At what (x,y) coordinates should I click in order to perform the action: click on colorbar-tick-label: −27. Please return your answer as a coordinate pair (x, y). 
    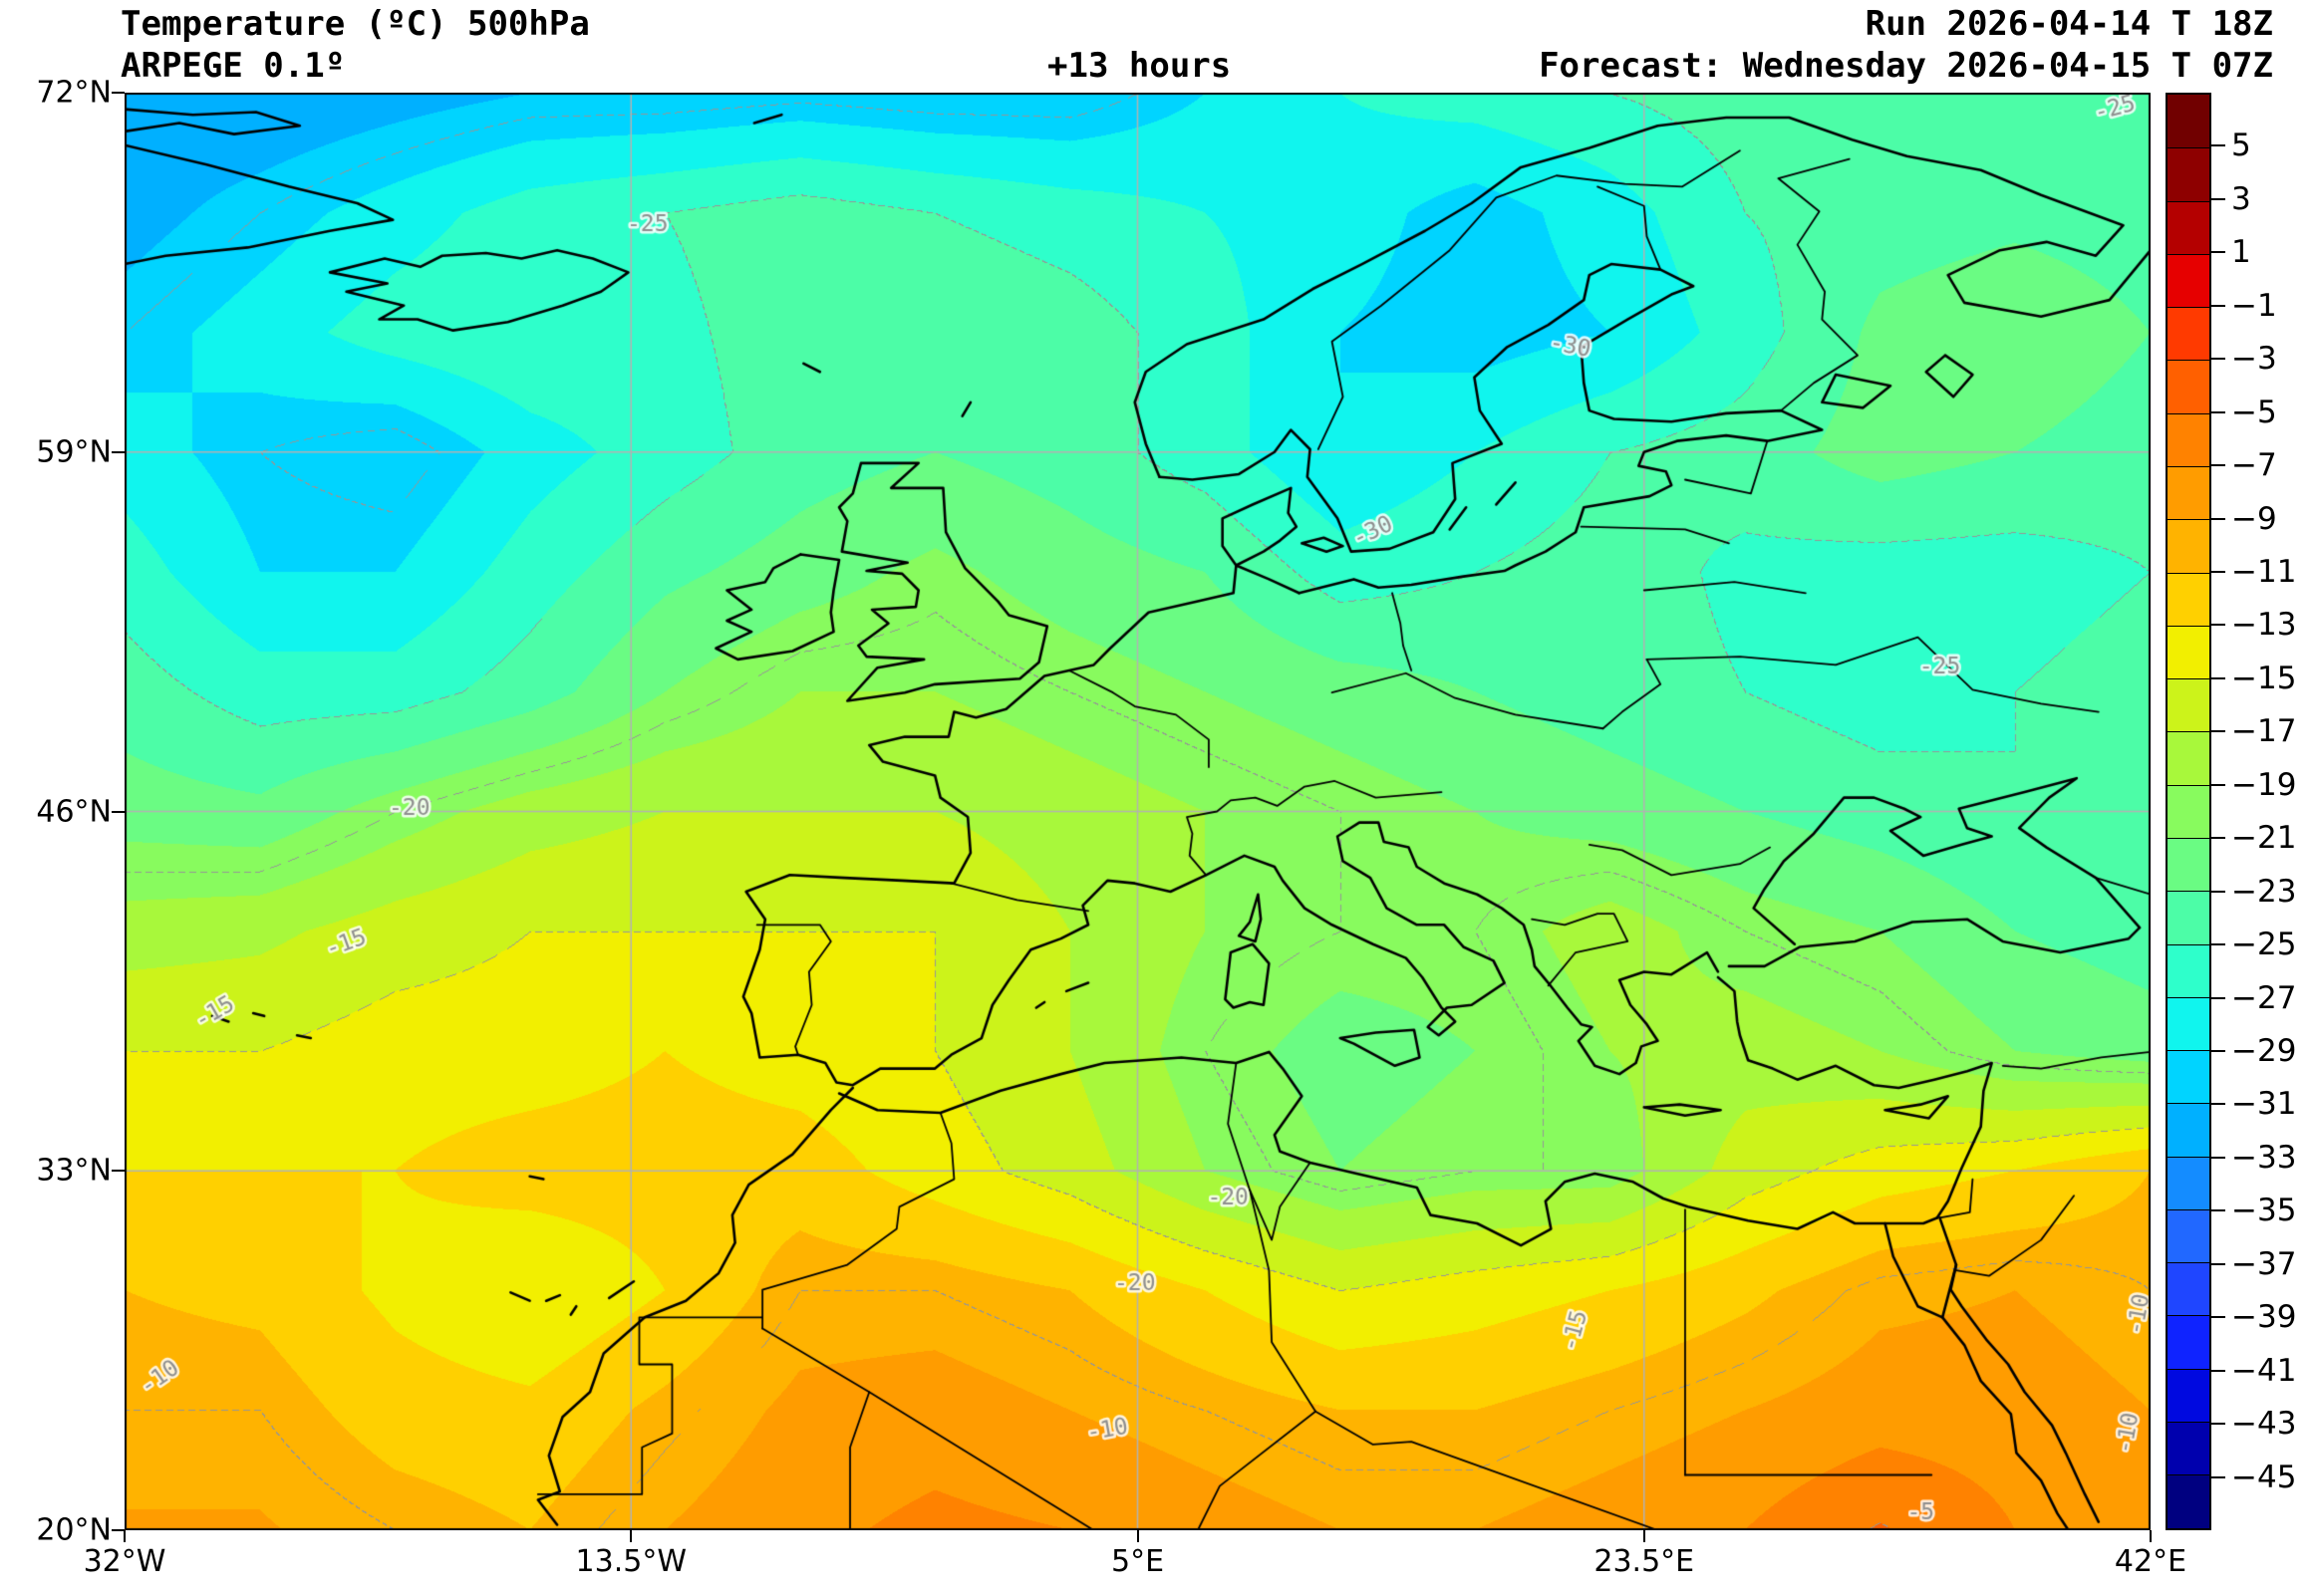
    Looking at the image, I should click on (2264, 997).